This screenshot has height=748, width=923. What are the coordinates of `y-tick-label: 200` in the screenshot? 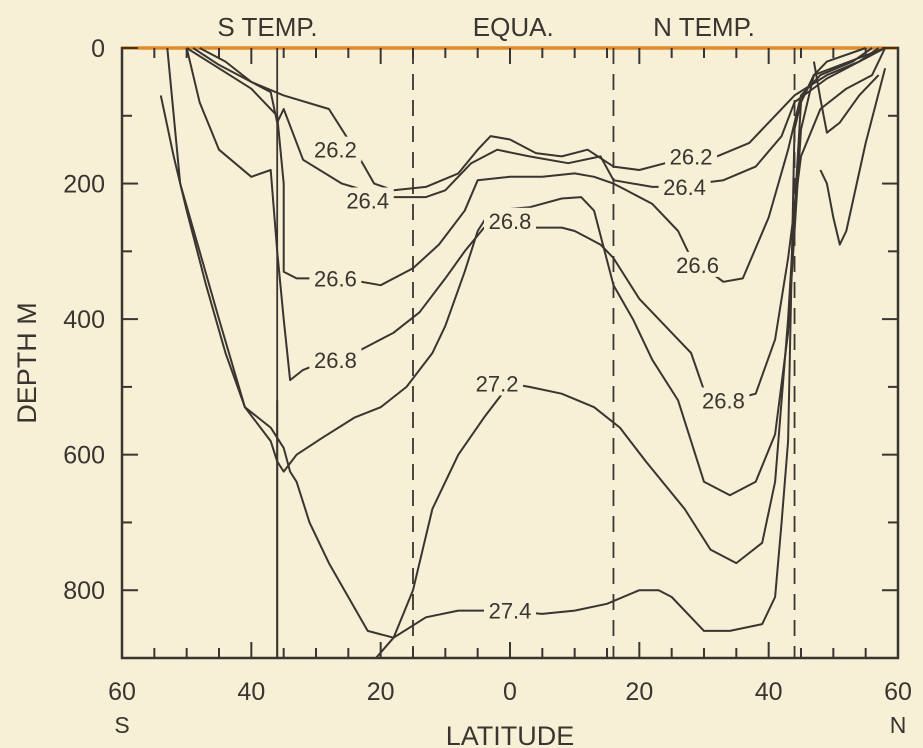 It's located at (84, 185).